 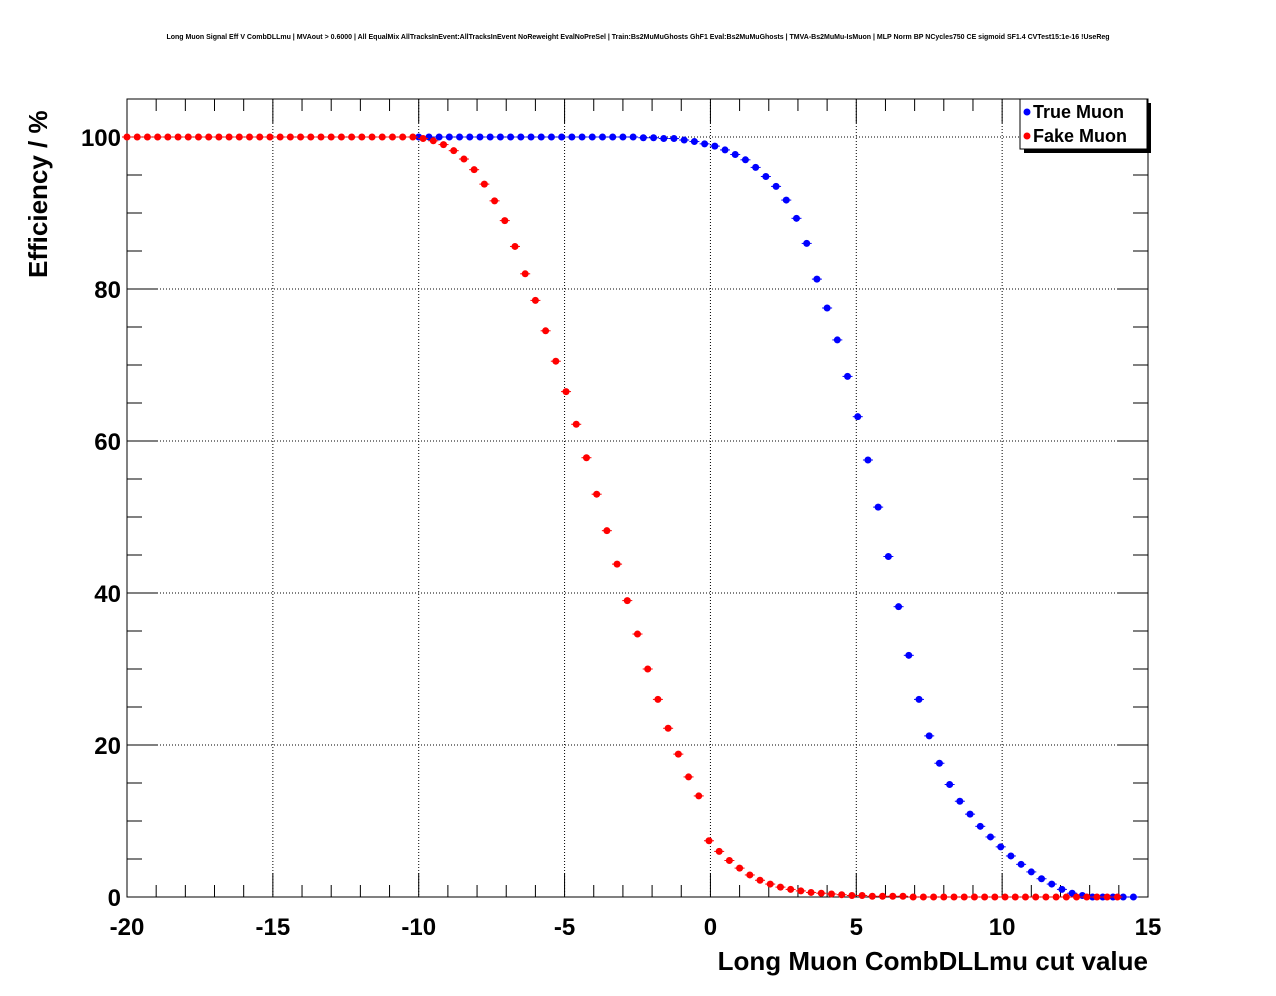 What do you see at coordinates (564, 927) in the screenshot?
I see `x-tick-label: -5` at bounding box center [564, 927].